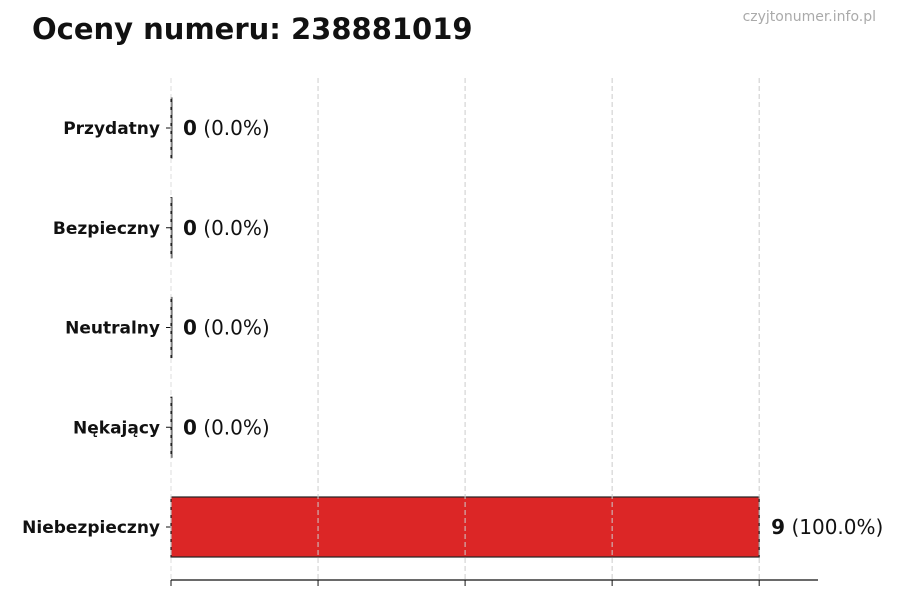 Image resolution: width=900 pixels, height=600 pixels. What do you see at coordinates (116, 428) in the screenshot?
I see `category-label: Nękający` at bounding box center [116, 428].